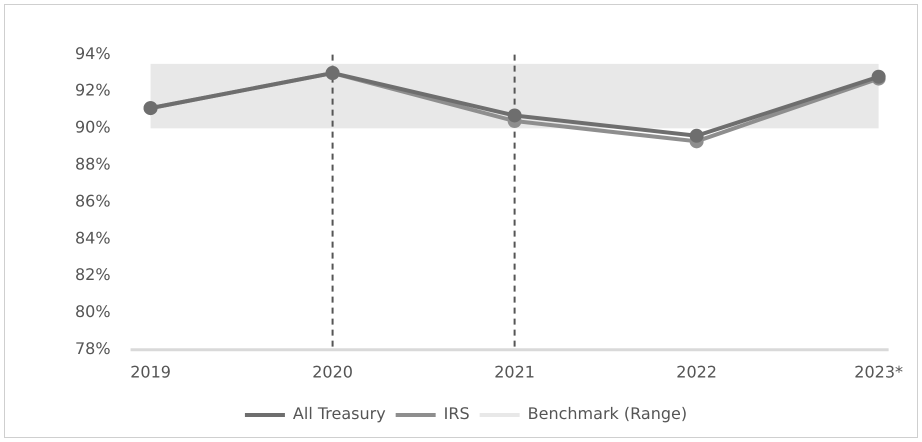  Describe the element at coordinates (608, 414) in the screenshot. I see `legend-label: Benchmark (Range)` at that location.